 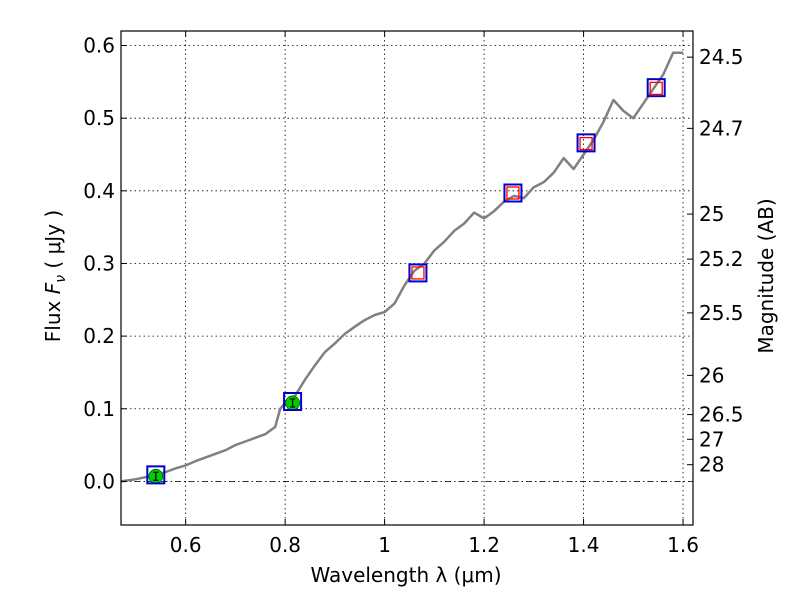 What do you see at coordinates (711, 375) in the screenshot?
I see `right-axis-tick-label: 26` at bounding box center [711, 375].